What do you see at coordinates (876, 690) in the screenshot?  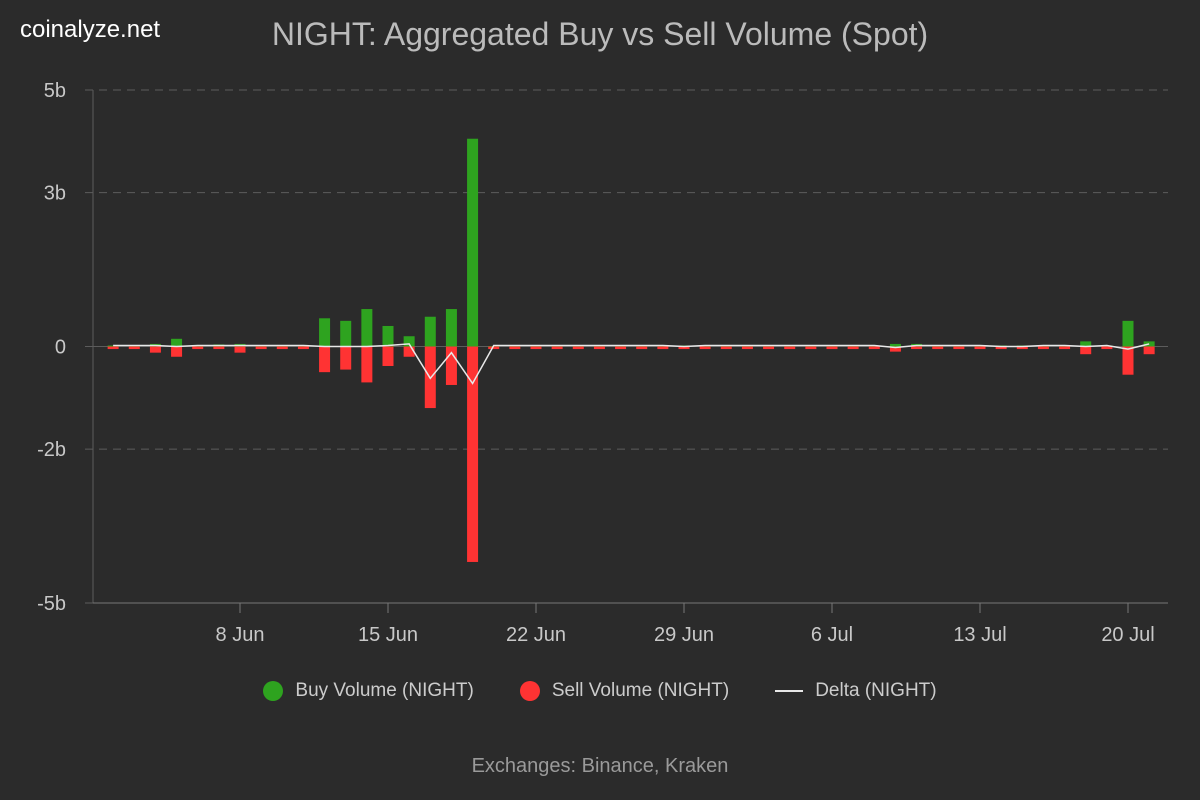 I see `legend-label-delta: Delta (NIGHT)` at bounding box center [876, 690].